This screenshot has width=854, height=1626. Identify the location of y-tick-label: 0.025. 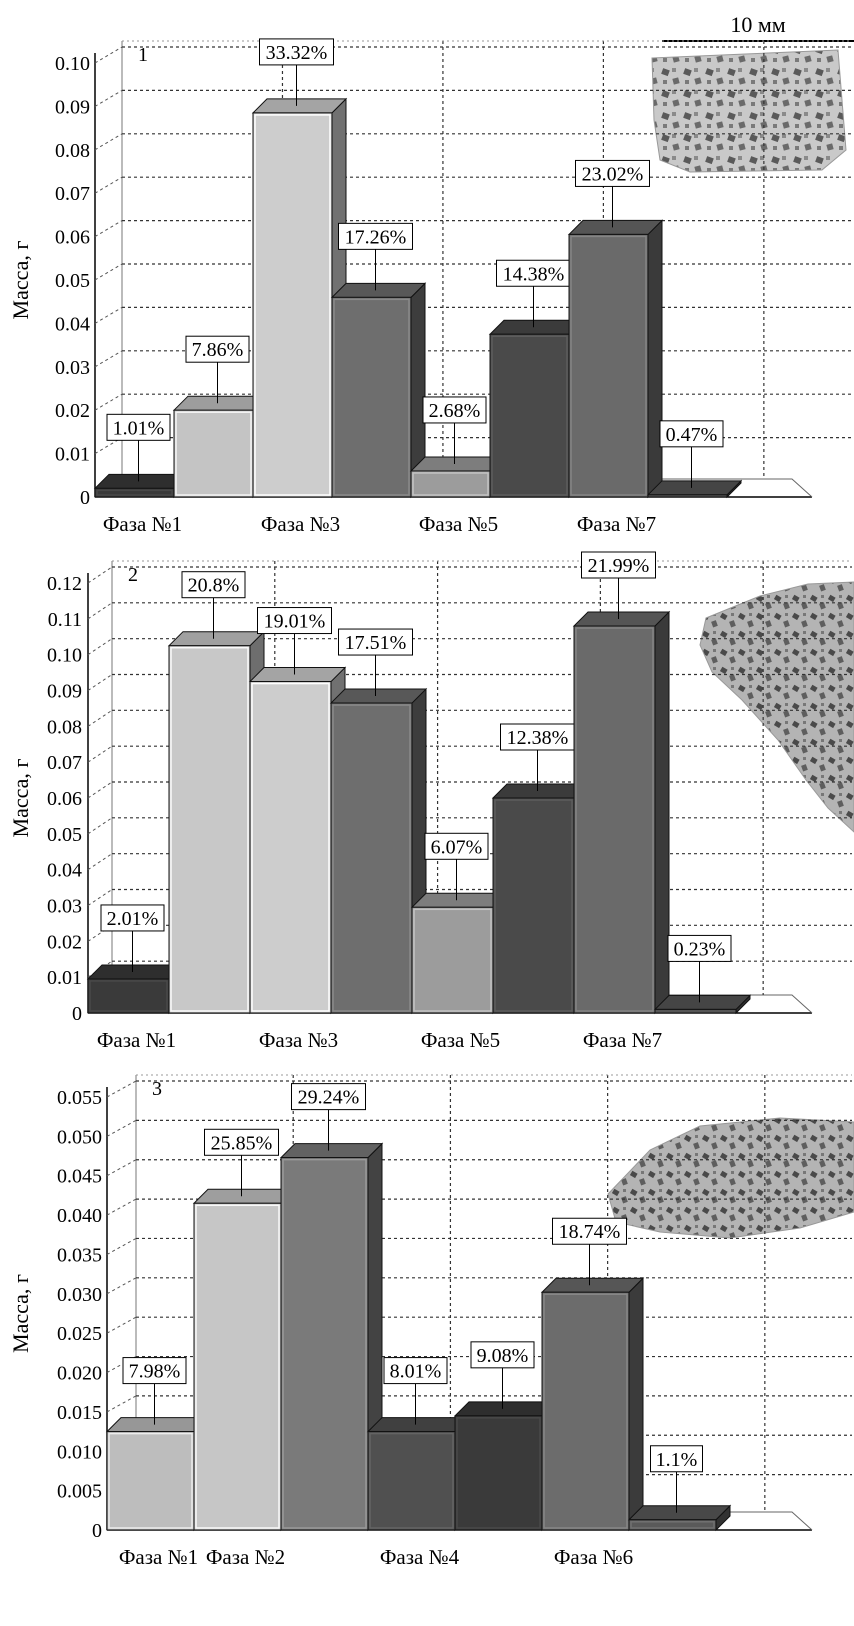
(79, 1334).